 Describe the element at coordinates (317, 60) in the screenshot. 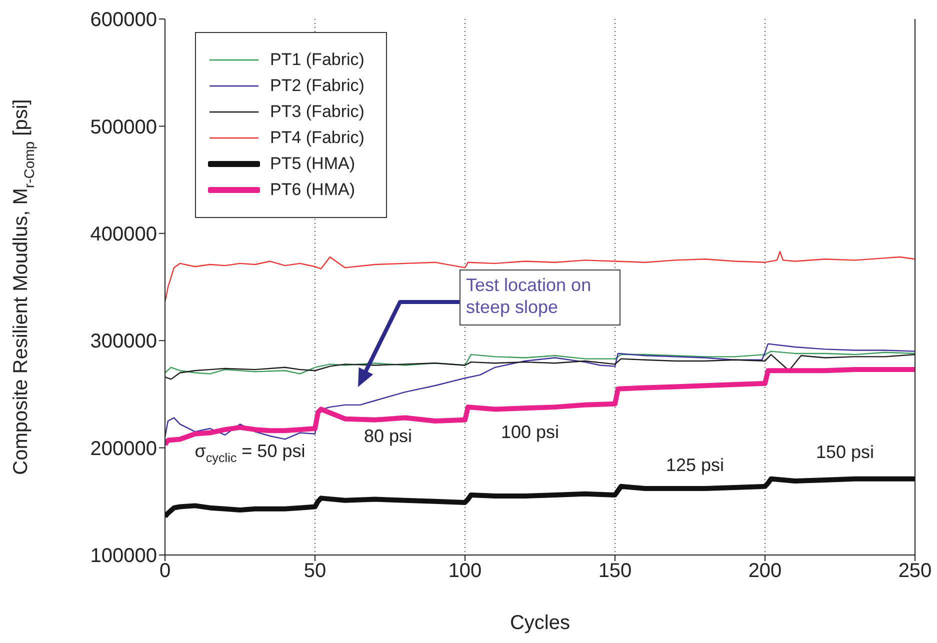

I see `legend-label: PT1 (Fabric)` at that location.